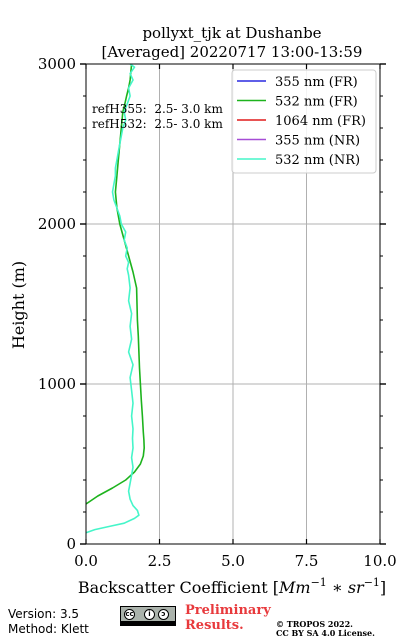 The width and height of the screenshot is (400, 640). What do you see at coordinates (57, 384) in the screenshot?
I see `y-tick-label: 1000` at bounding box center [57, 384].